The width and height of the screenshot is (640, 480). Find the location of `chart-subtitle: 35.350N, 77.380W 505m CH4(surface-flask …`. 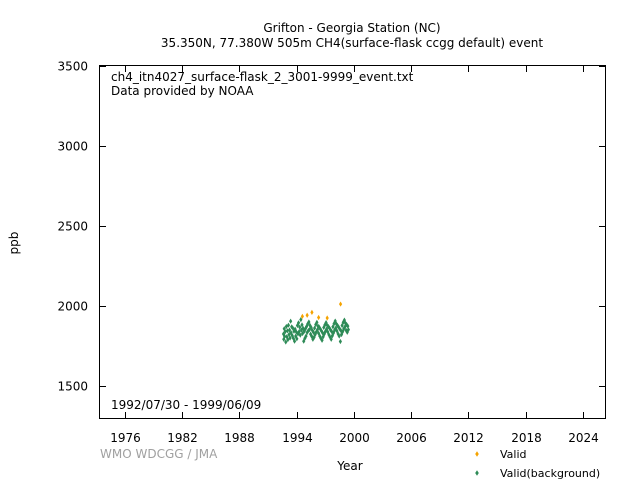

chart-subtitle: 35.350N, 77.380W 505m CH4(surface-flask … is located at coordinates (352, 43).